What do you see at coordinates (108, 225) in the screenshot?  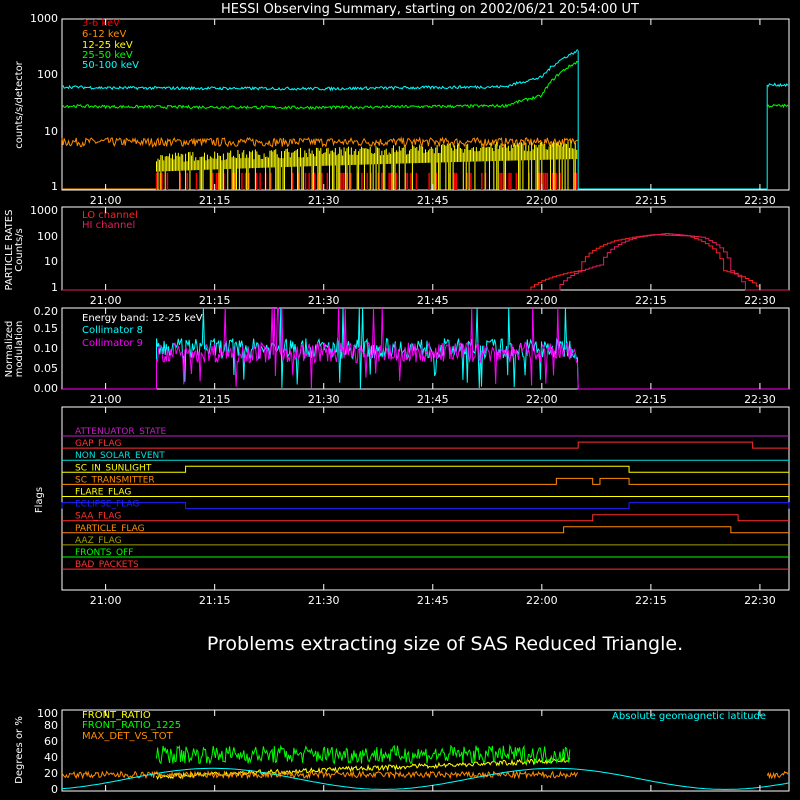 I see `legend-hi-channel: HI channel` at bounding box center [108, 225].